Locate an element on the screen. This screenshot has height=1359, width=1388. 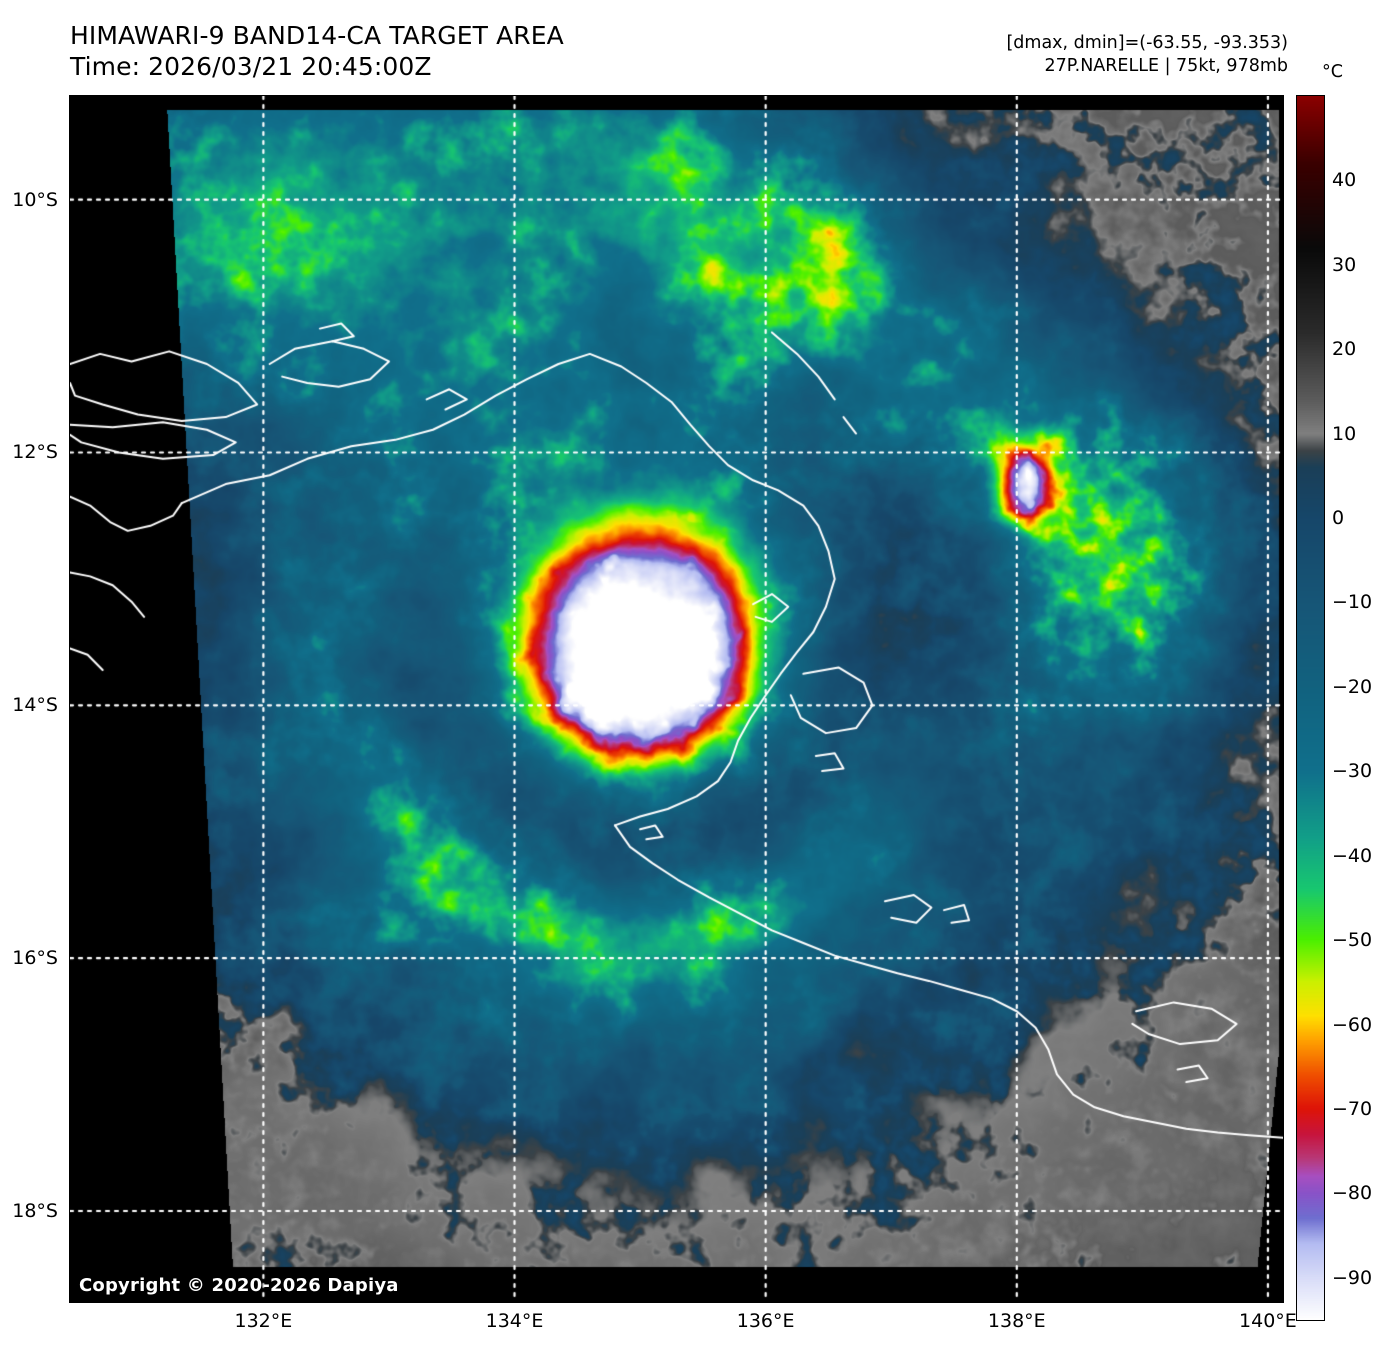
colorbar-tick-9: −50 is located at coordinates (1352, 940).